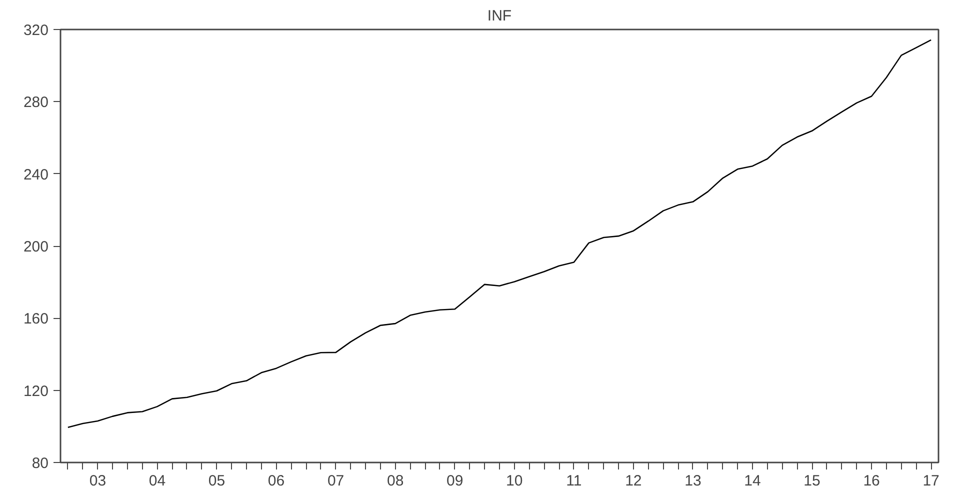  What do you see at coordinates (40, 463) in the screenshot?
I see `y-tick-label: 80` at bounding box center [40, 463].